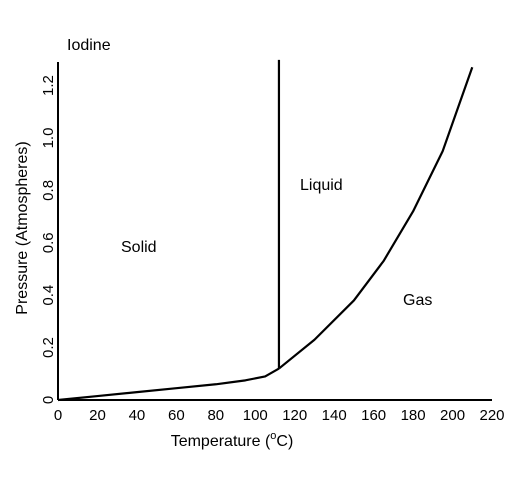 This screenshot has height=487, width=514. Describe the element at coordinates (255, 415) in the screenshot. I see `x-tick-label-5: 100` at that location.